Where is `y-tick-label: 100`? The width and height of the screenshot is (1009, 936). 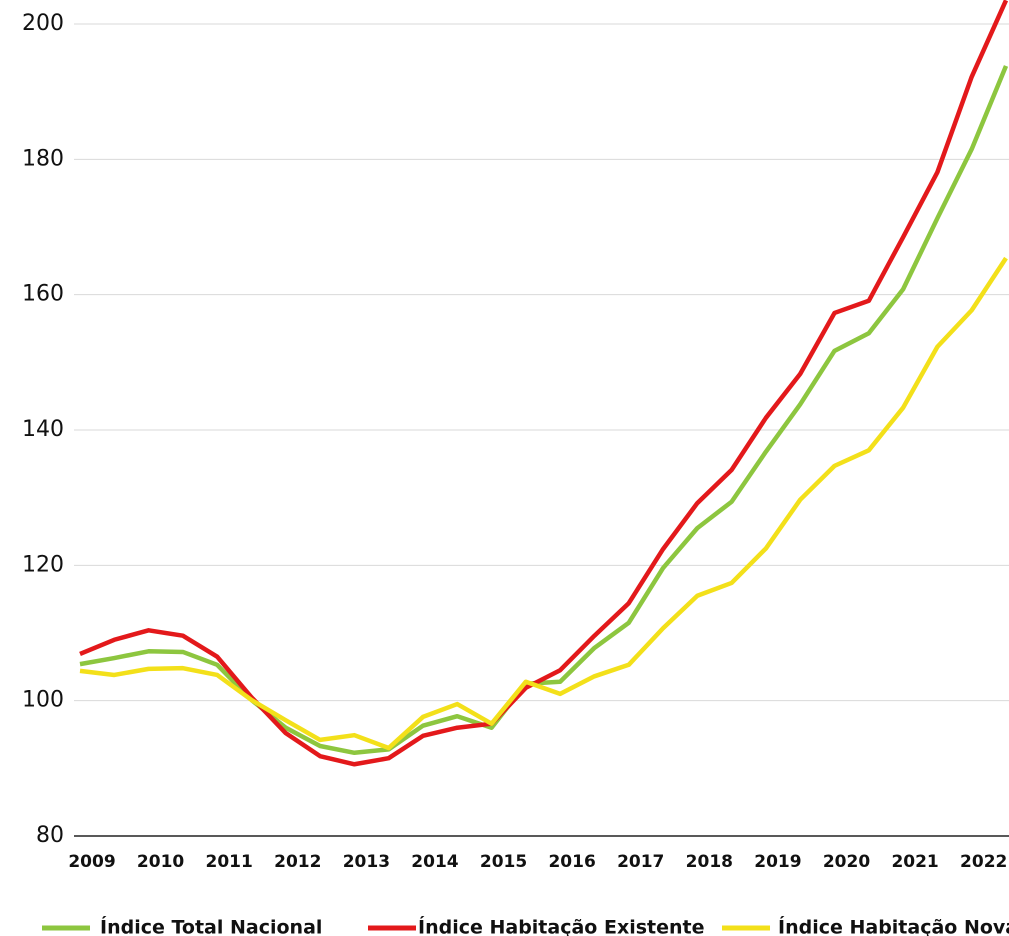
y-tick-label: 100 is located at coordinates (43, 700).